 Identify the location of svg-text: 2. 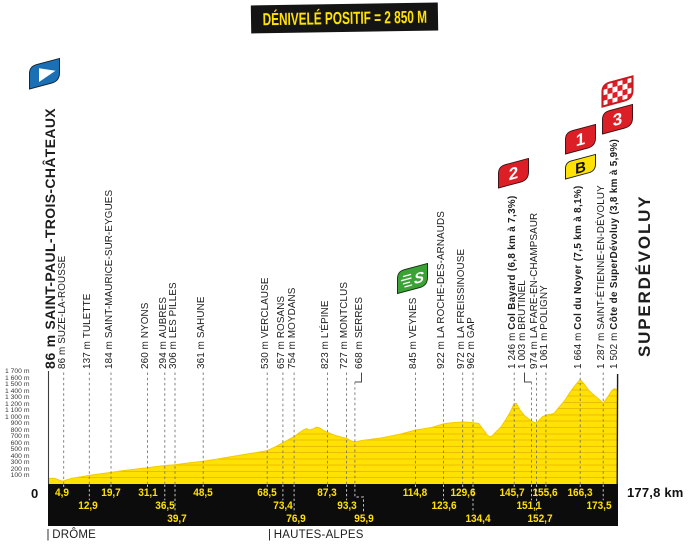
(512, 173).